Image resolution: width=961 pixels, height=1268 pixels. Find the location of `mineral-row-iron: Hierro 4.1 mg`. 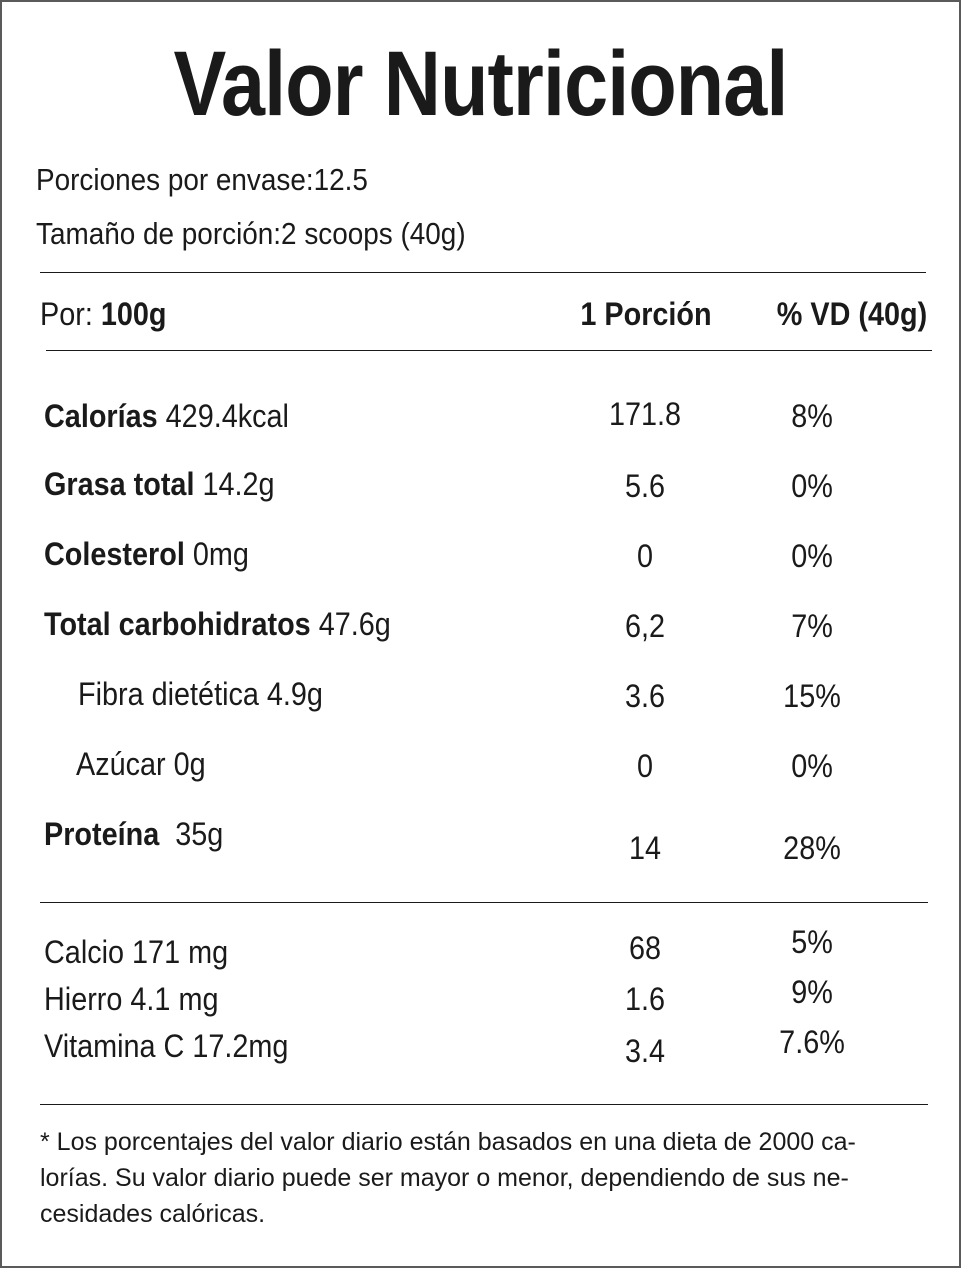

mineral-row-iron: Hierro 4.1 mg is located at coordinates (131, 999).